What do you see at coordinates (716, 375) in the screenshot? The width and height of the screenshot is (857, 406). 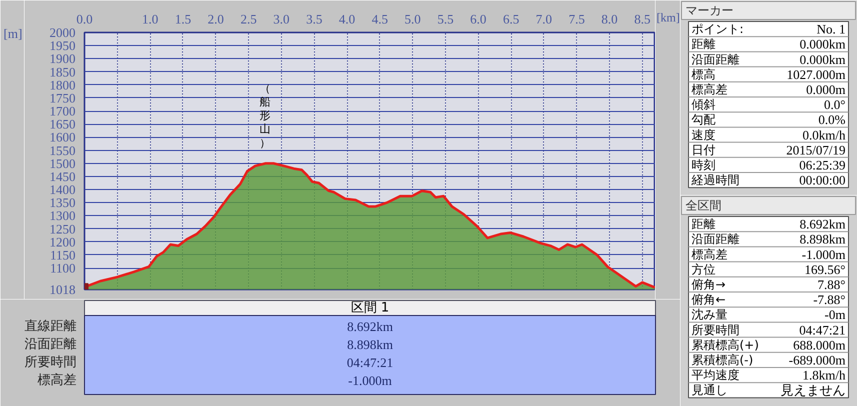 I see `text: 平均速度` at bounding box center [716, 375].